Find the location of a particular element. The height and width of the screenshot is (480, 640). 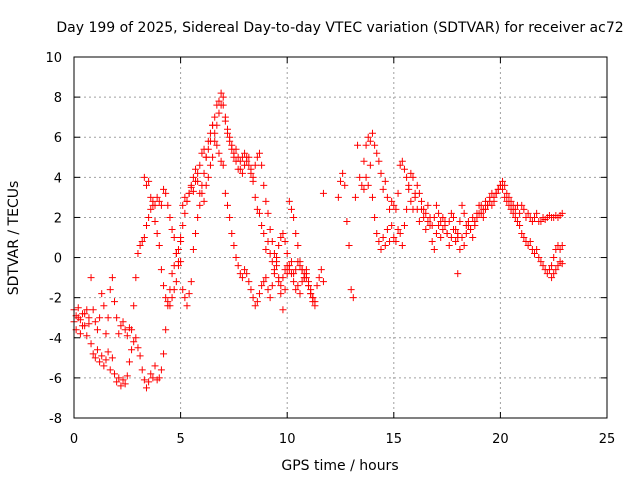

x-tick-label: 5 is located at coordinates (180, 439).